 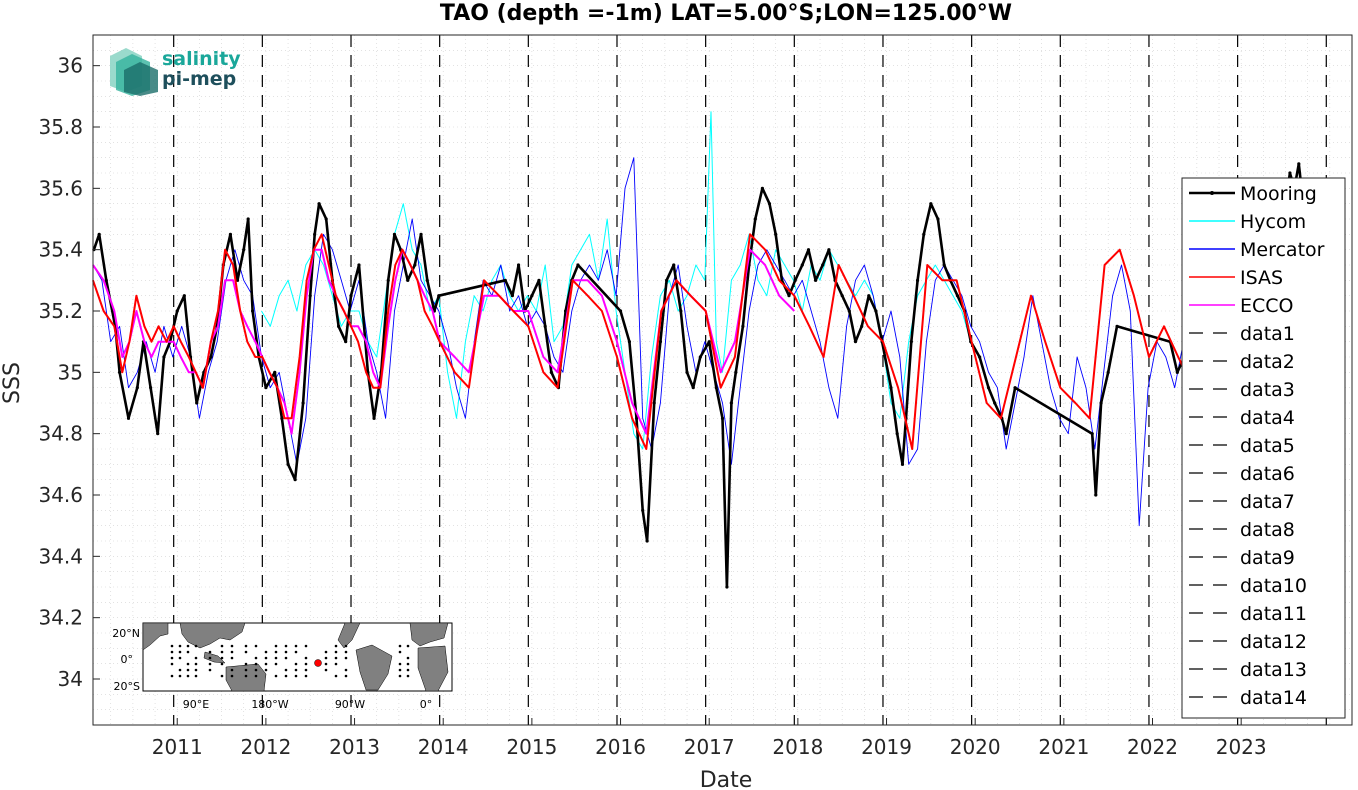 I want to click on y-tick-label: 36, so click(x=70, y=66).